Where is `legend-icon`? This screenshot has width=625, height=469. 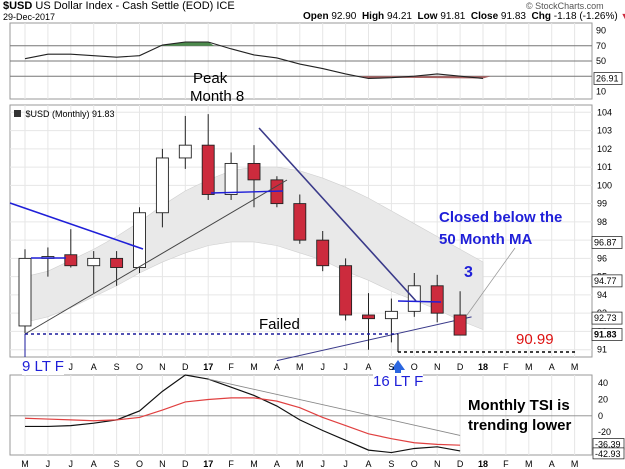 legend-icon is located at coordinates (17, 113).